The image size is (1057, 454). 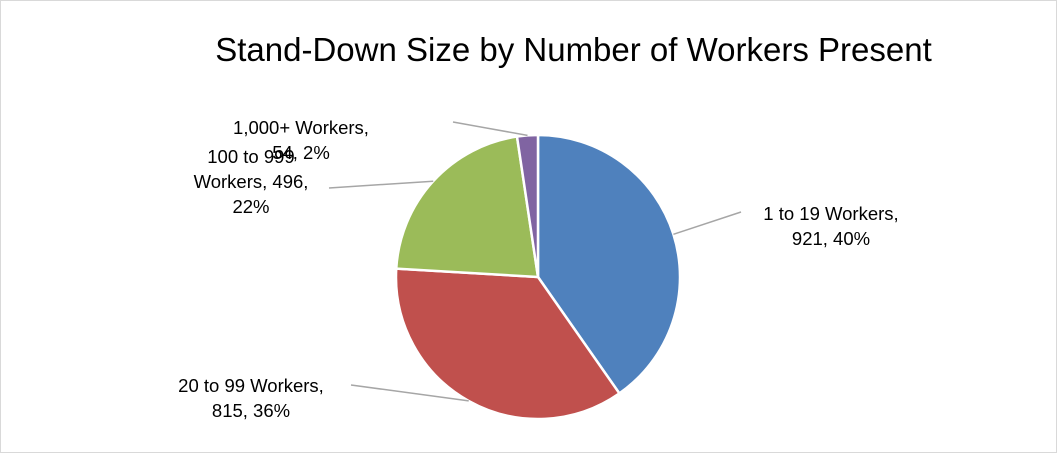 What do you see at coordinates (251, 181) in the screenshot?
I see `data-label-100-to-999-workers: 100 to 999 Workers, 496, 22%` at bounding box center [251, 181].